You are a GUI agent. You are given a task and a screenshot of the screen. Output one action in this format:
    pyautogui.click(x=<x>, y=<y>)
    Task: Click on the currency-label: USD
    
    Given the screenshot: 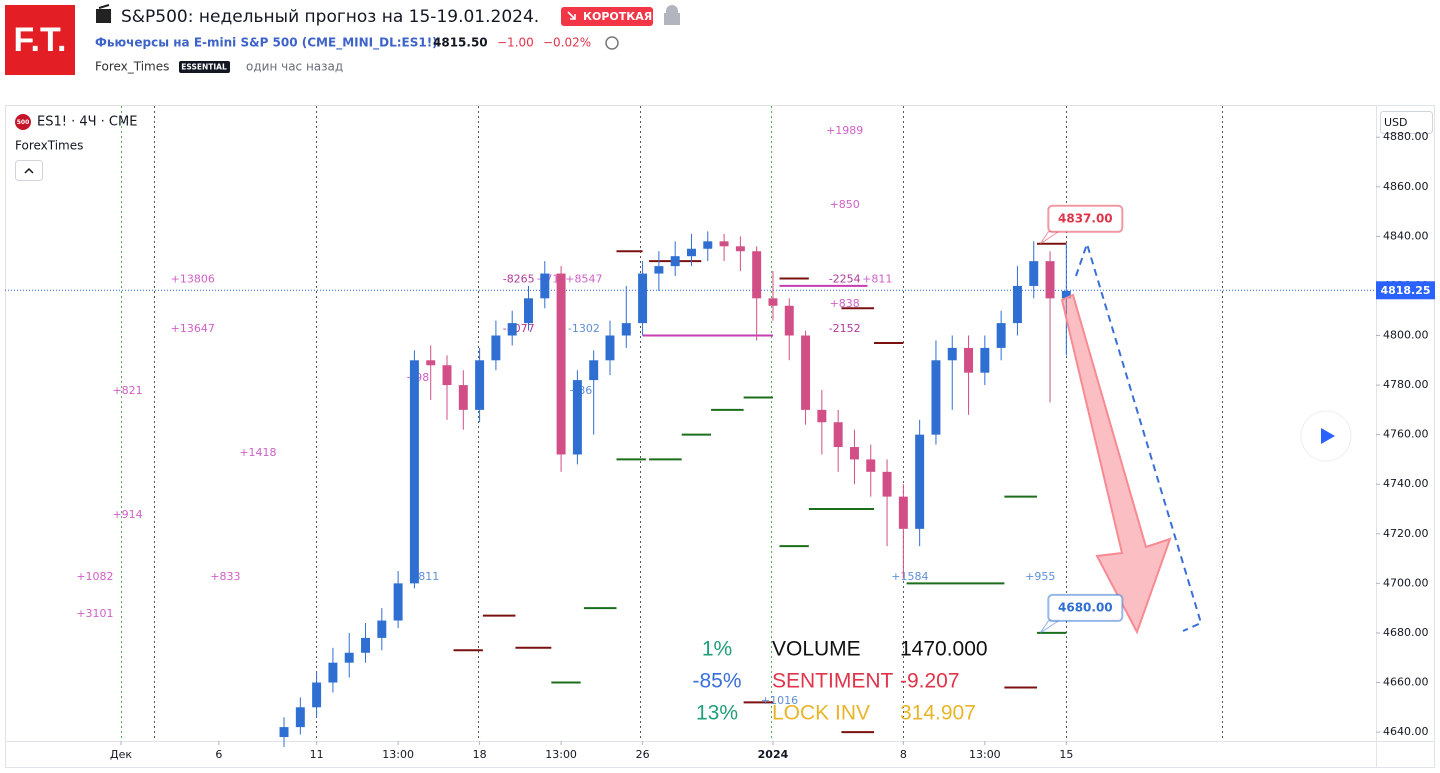 What is the action you would take?
    pyautogui.click(x=1396, y=122)
    